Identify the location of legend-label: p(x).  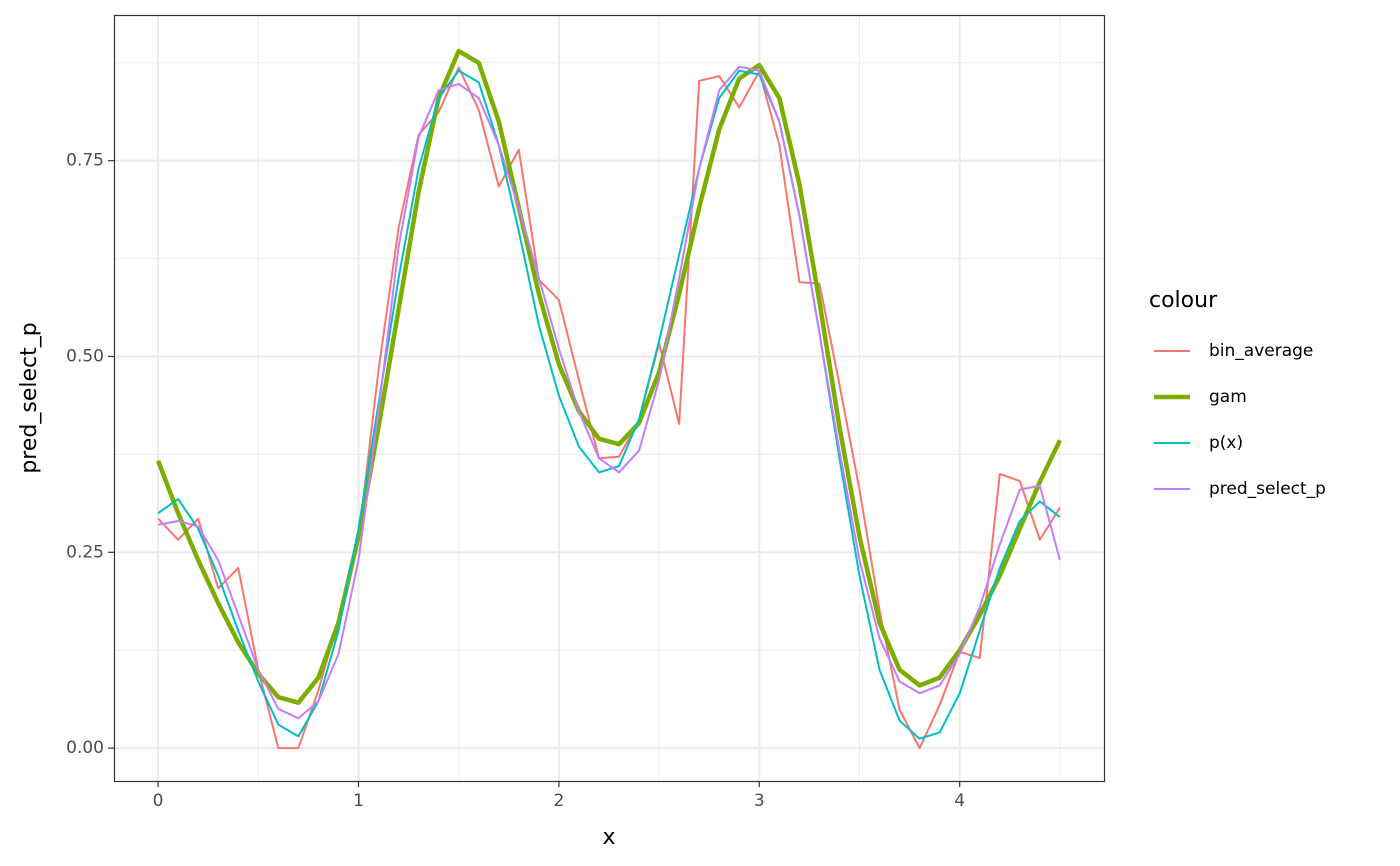
(1226, 443).